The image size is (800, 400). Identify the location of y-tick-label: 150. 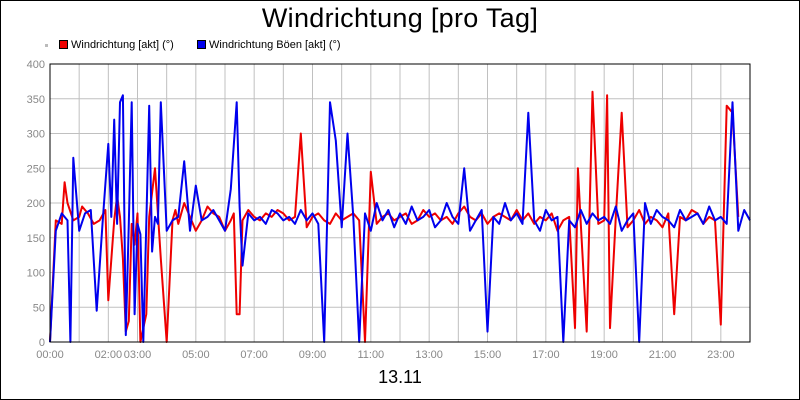
(36, 239).